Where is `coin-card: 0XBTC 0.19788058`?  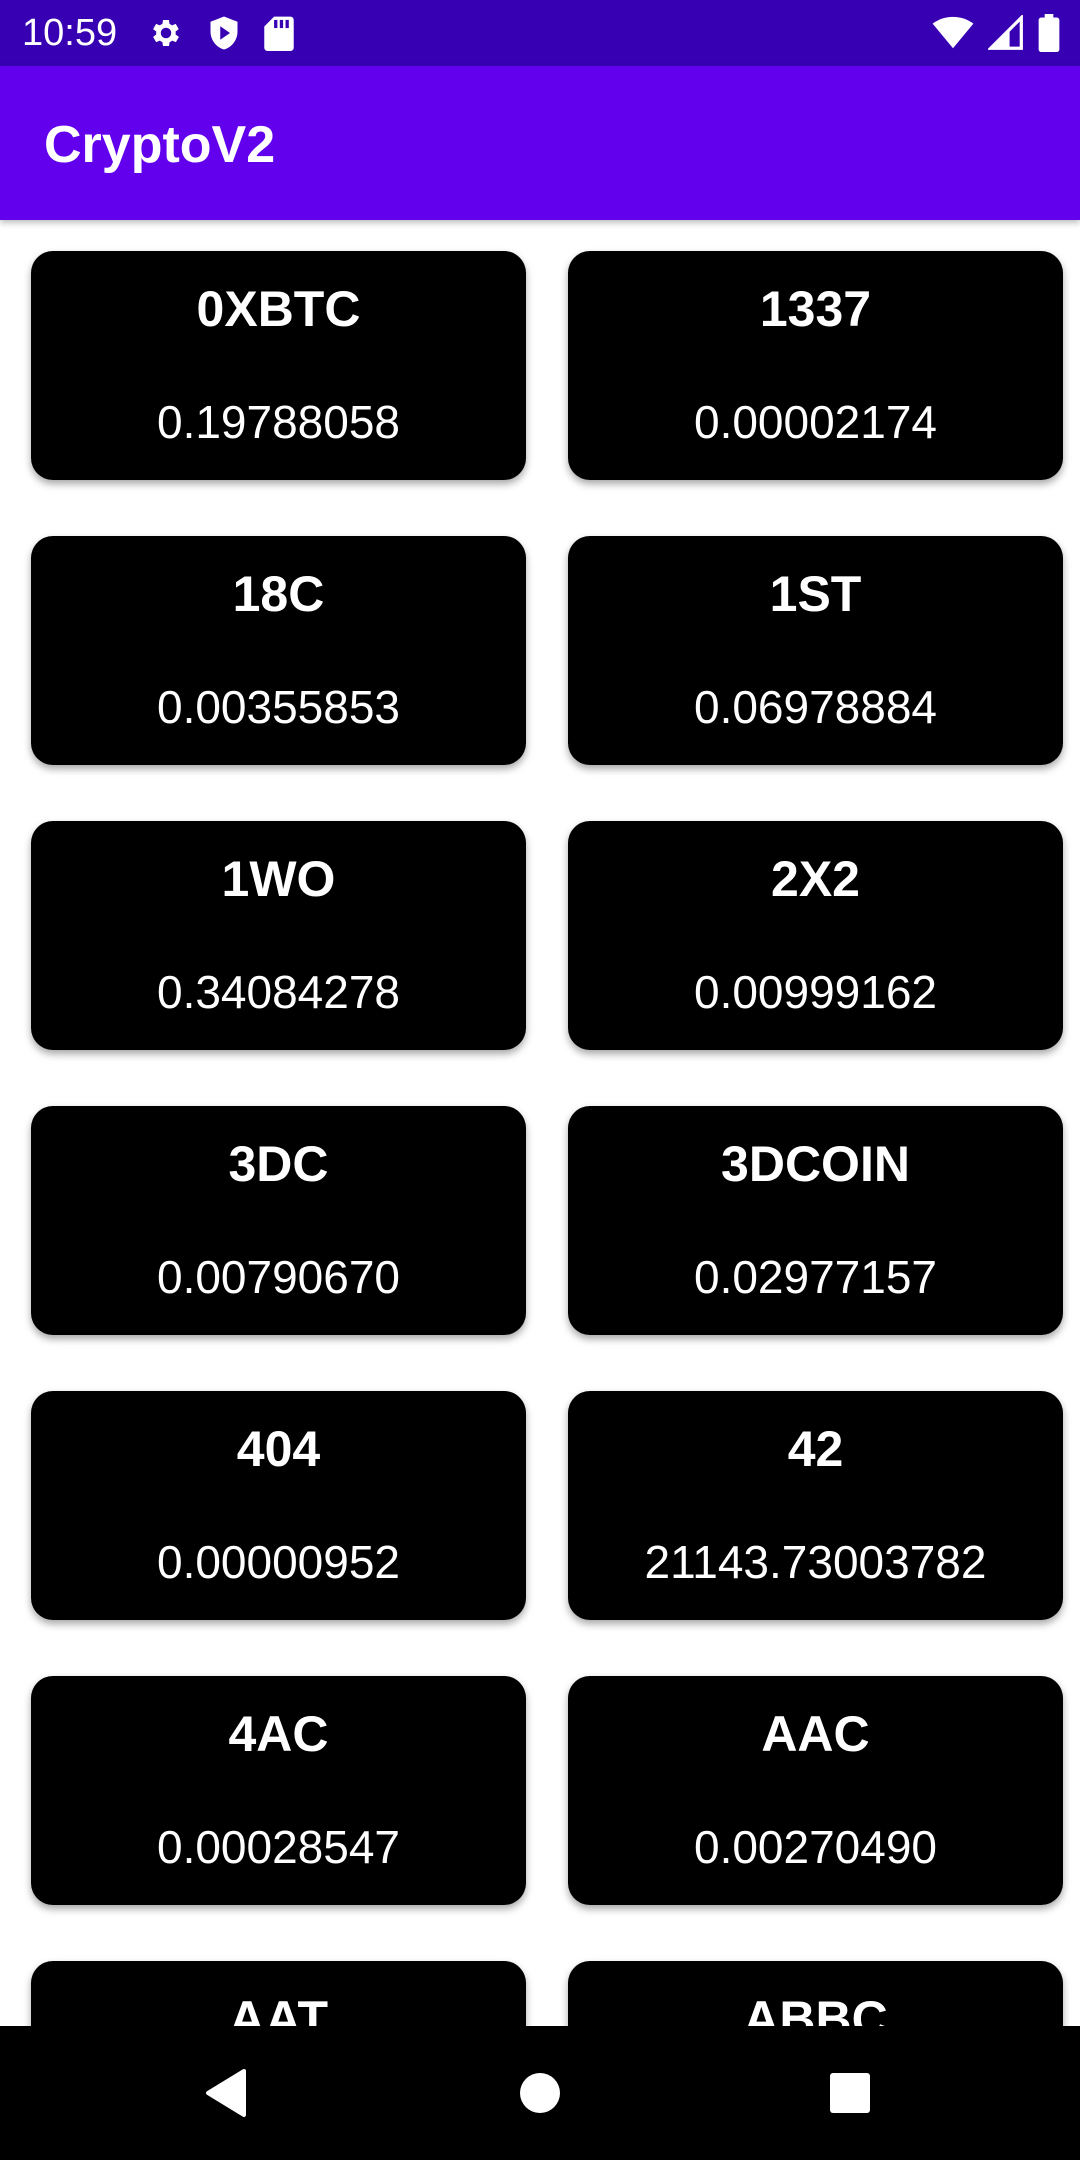
coin-card: 0XBTC 0.19788058 is located at coordinates (278, 365).